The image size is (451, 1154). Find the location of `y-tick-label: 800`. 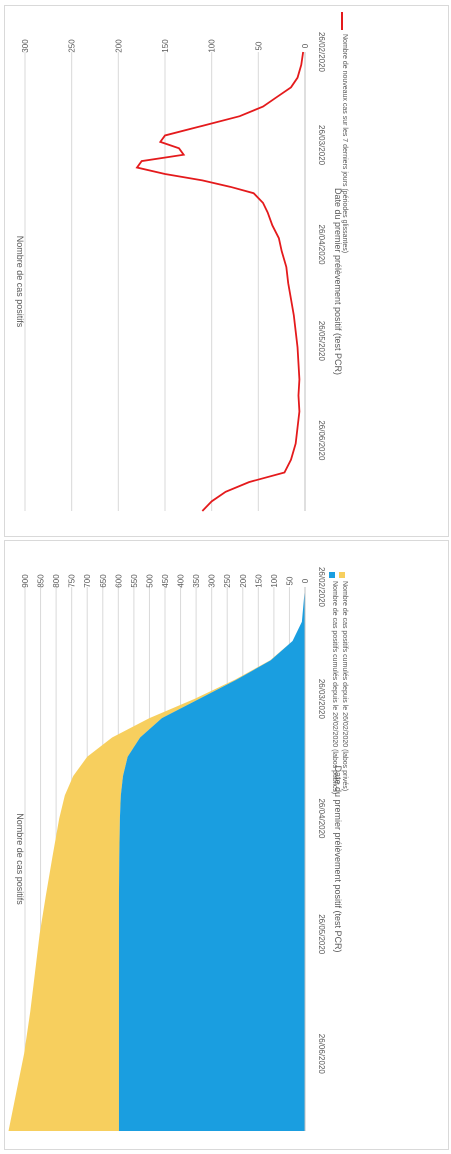

y-tick-label: 800 is located at coordinates (56, 581).